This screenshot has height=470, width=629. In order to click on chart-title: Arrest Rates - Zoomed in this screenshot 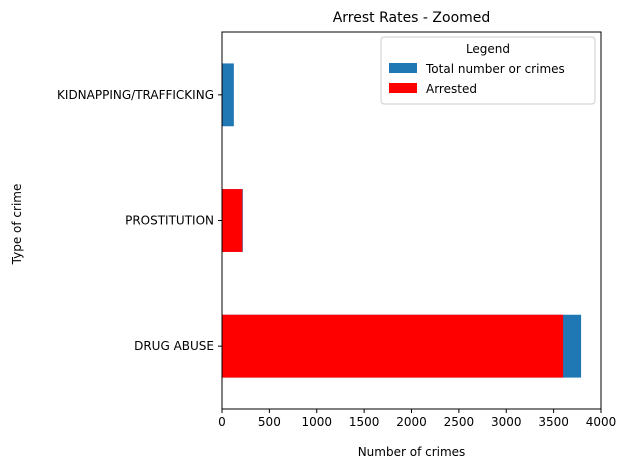, I will do `click(412, 18)`.